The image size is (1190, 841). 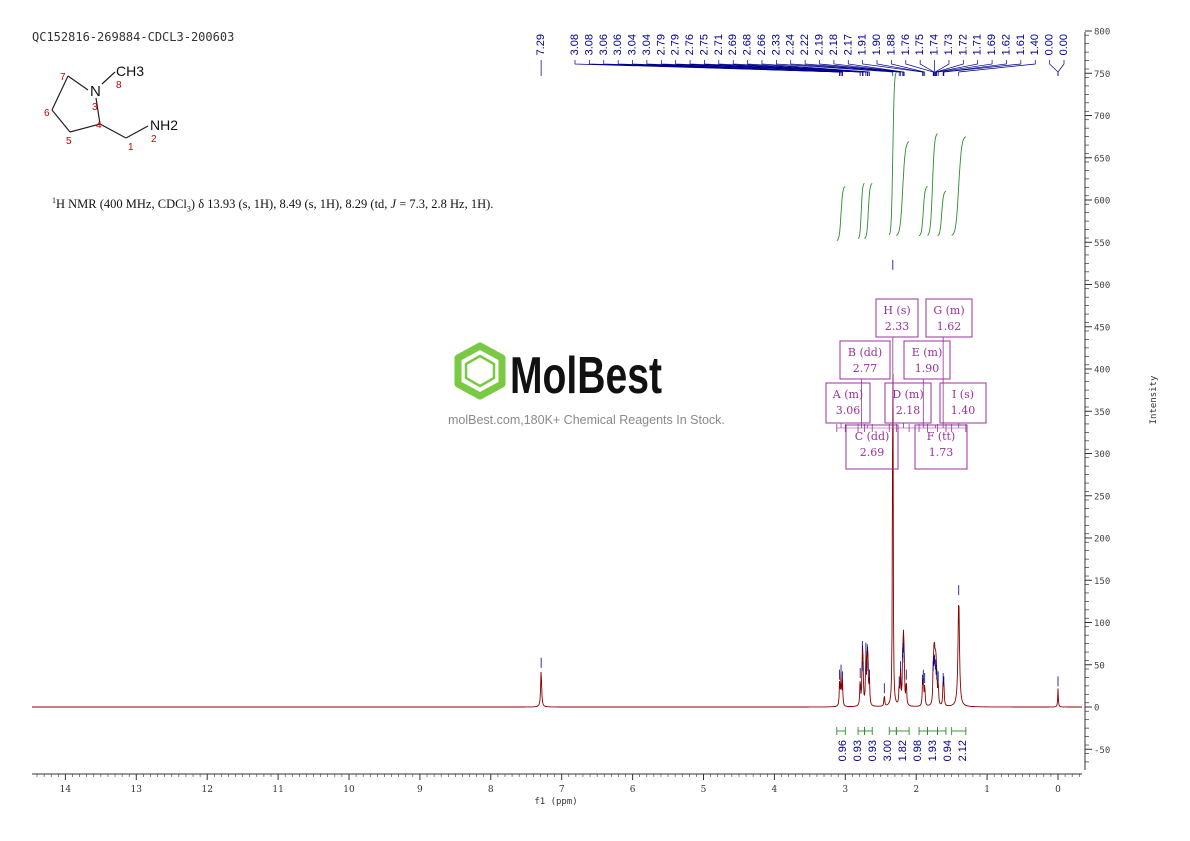 I want to click on x-tick-label: 5, so click(x=704, y=790).